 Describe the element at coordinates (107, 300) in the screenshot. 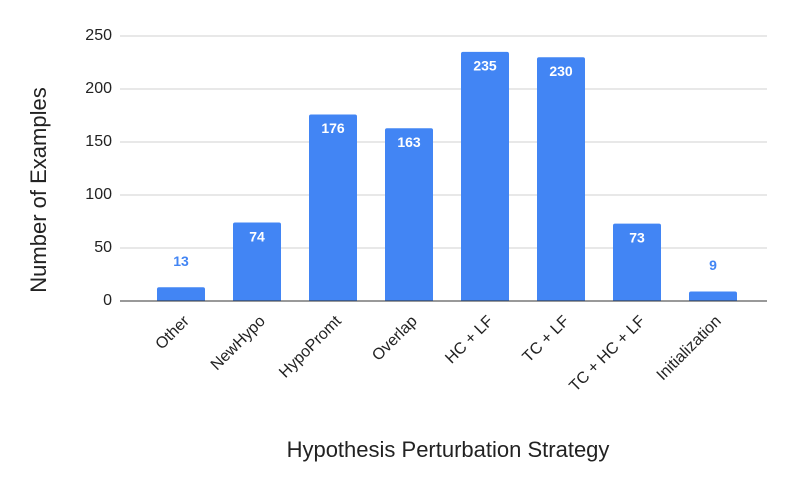

I see `y-tick-label: 0` at that location.